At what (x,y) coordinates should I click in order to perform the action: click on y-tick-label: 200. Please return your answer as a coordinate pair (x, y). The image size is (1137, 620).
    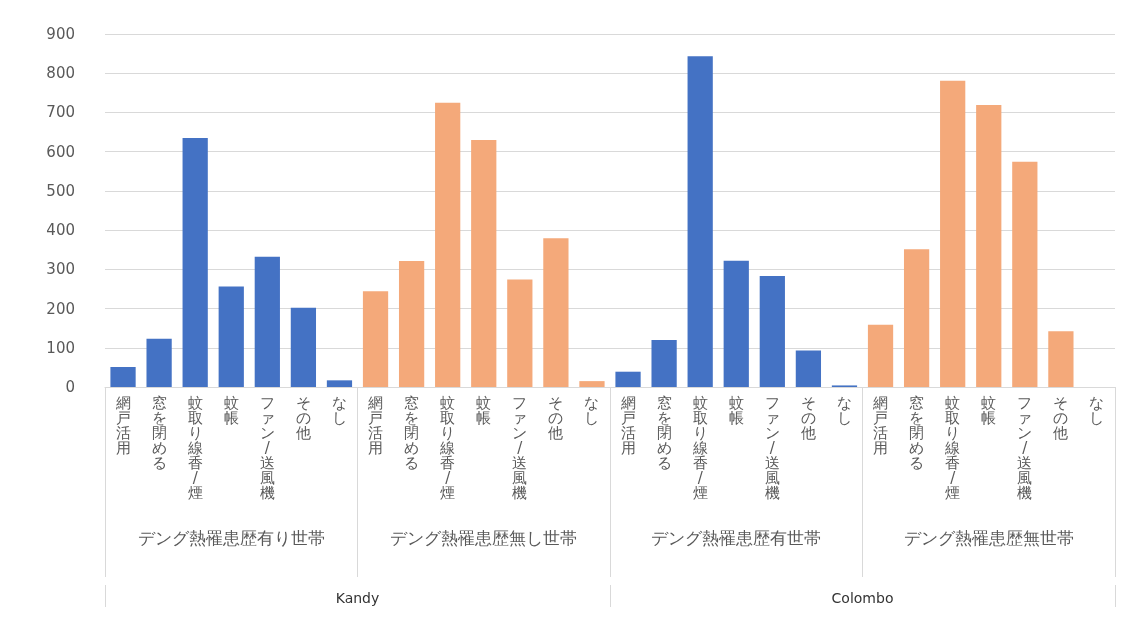
    Looking at the image, I should click on (60, 308).